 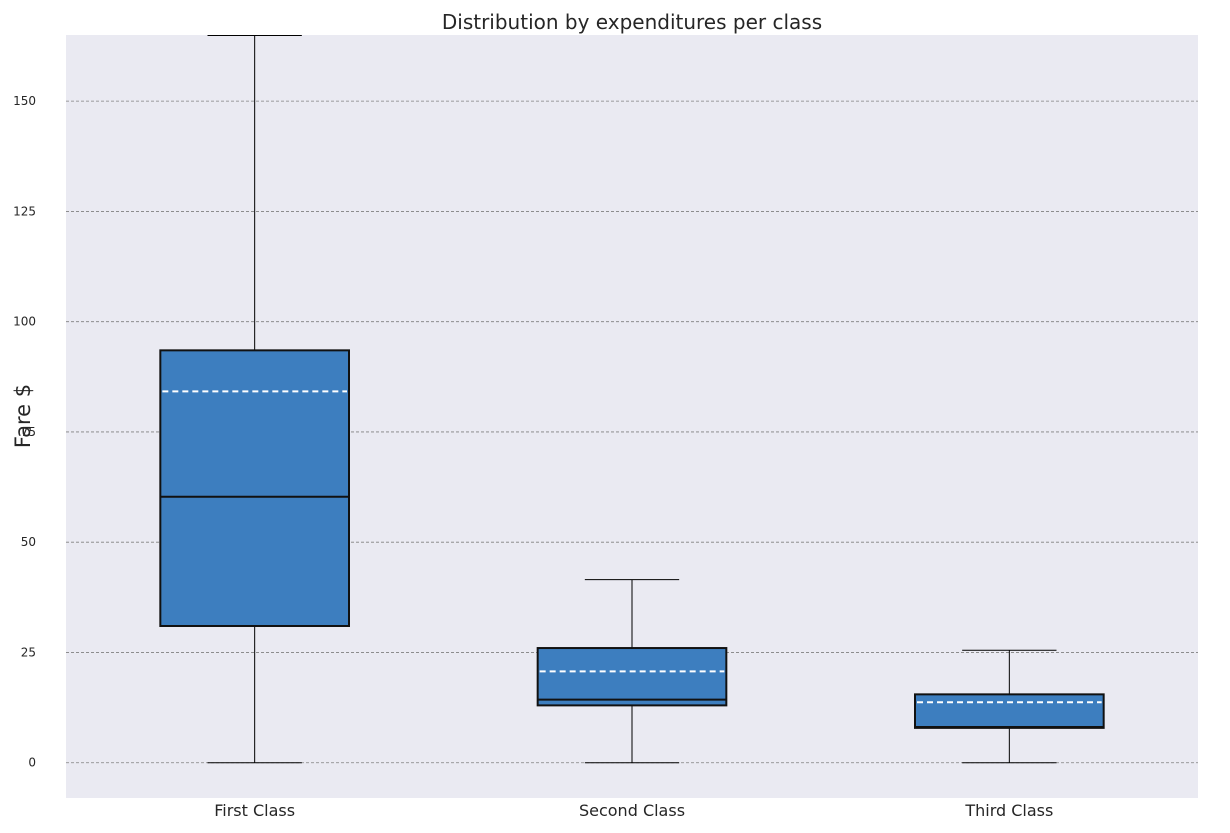 What do you see at coordinates (1008, 810) in the screenshot?
I see `x-tick-label: Third Class` at bounding box center [1008, 810].